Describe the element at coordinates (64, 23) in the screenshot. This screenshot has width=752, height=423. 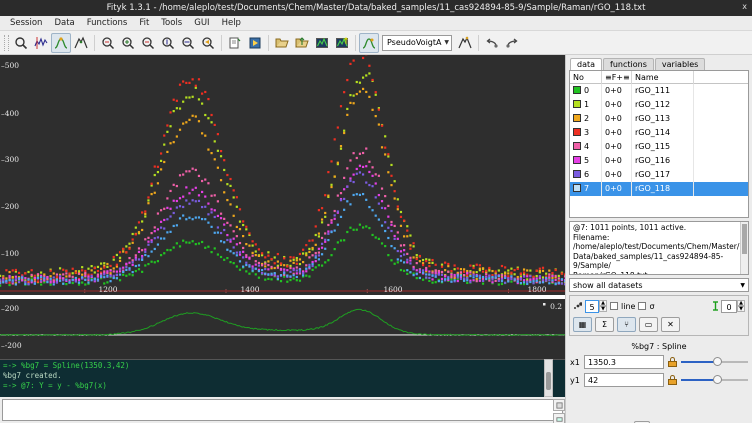
I see `menu-item-data: Data` at that location.